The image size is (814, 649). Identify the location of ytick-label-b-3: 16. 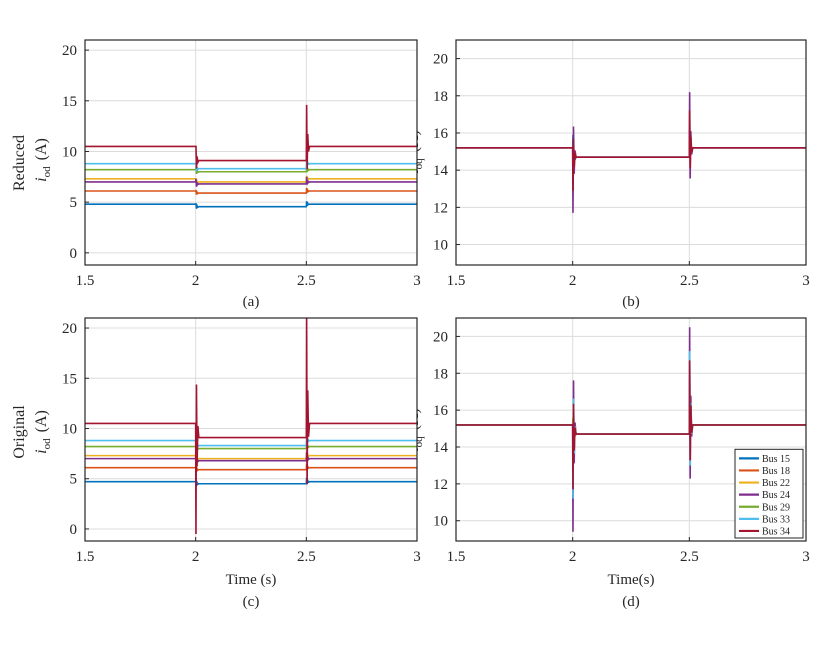
(441, 134).